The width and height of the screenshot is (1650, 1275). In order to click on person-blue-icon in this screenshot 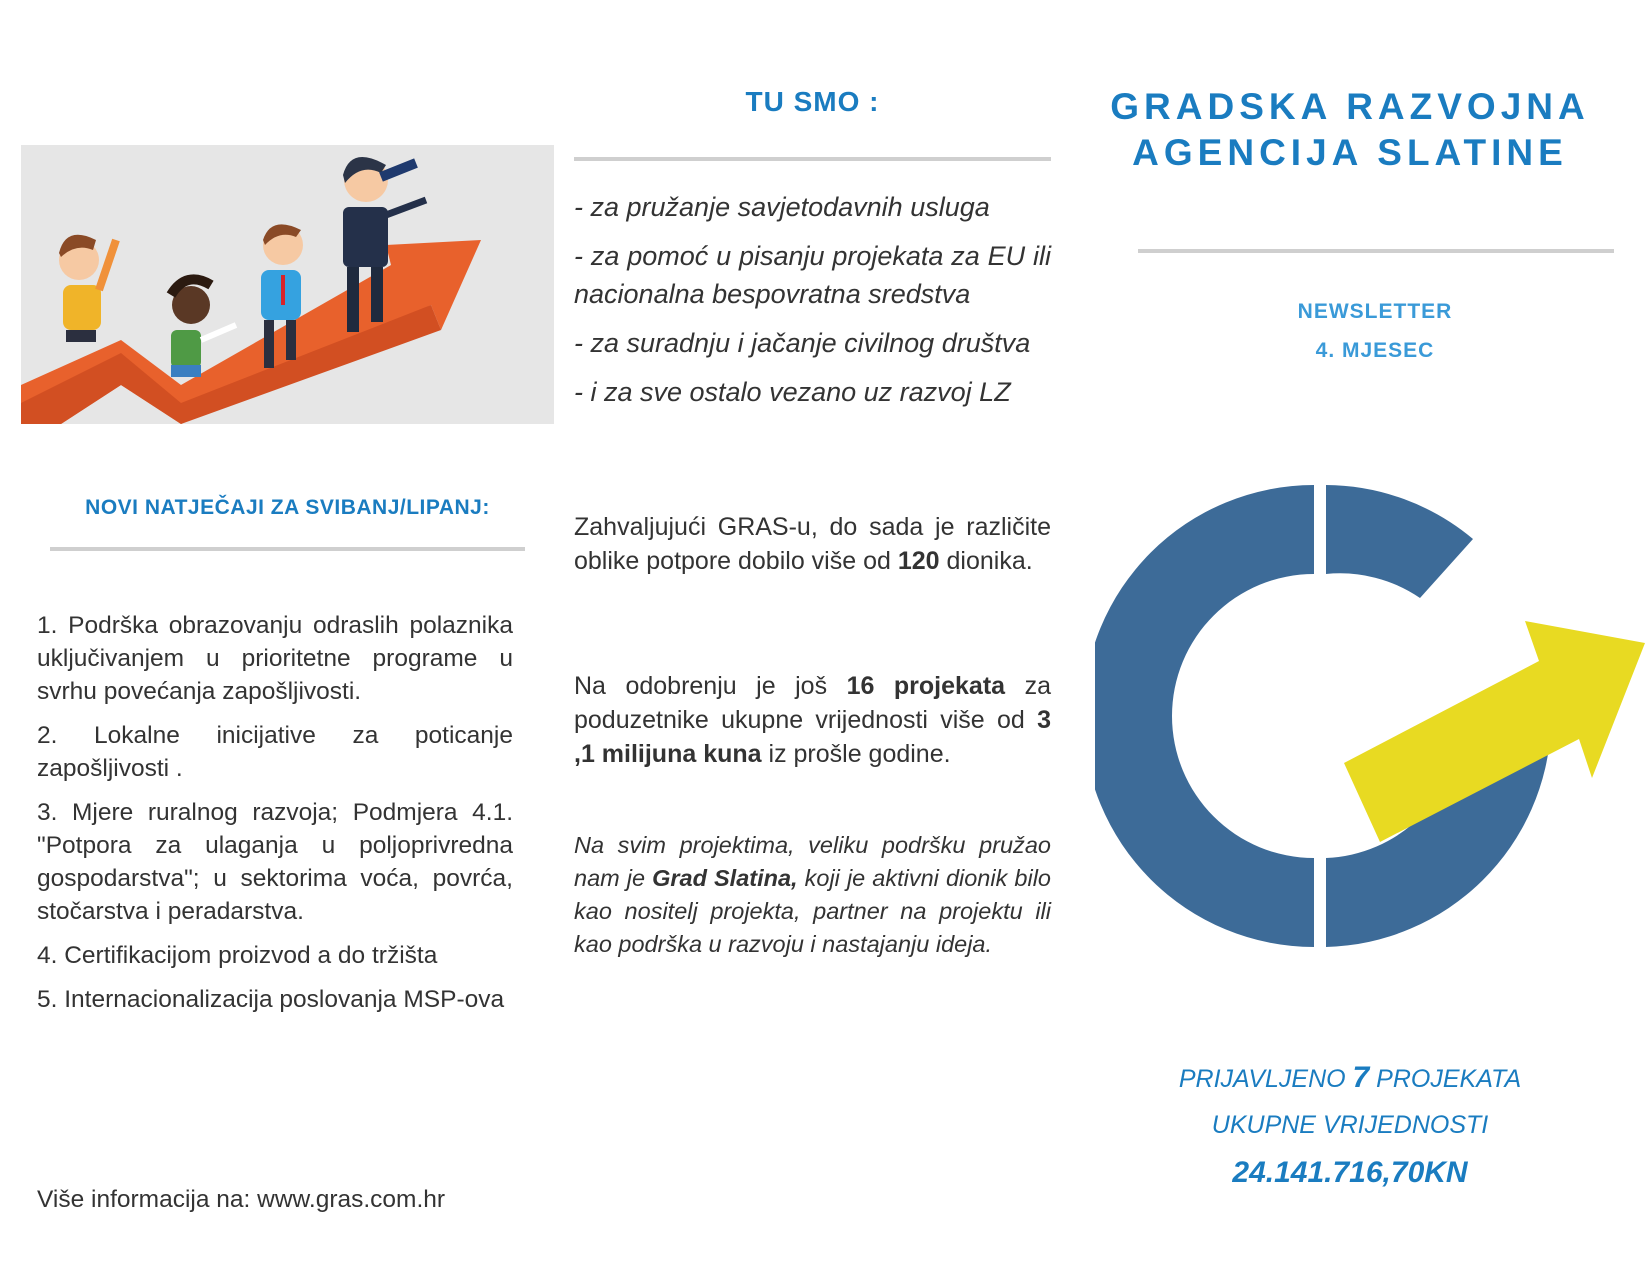, I will do `click(282, 296)`.